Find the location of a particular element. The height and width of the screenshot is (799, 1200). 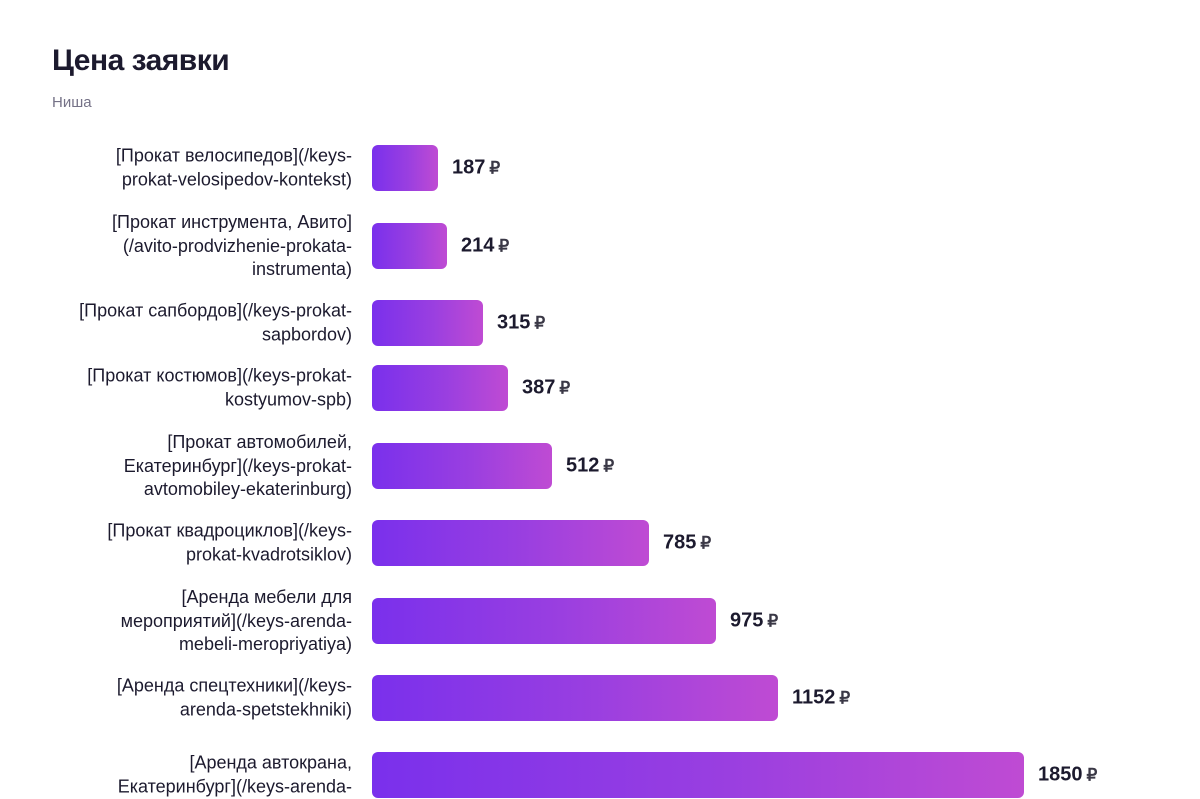

value-label: 975 ₽ is located at coordinates (754, 621).